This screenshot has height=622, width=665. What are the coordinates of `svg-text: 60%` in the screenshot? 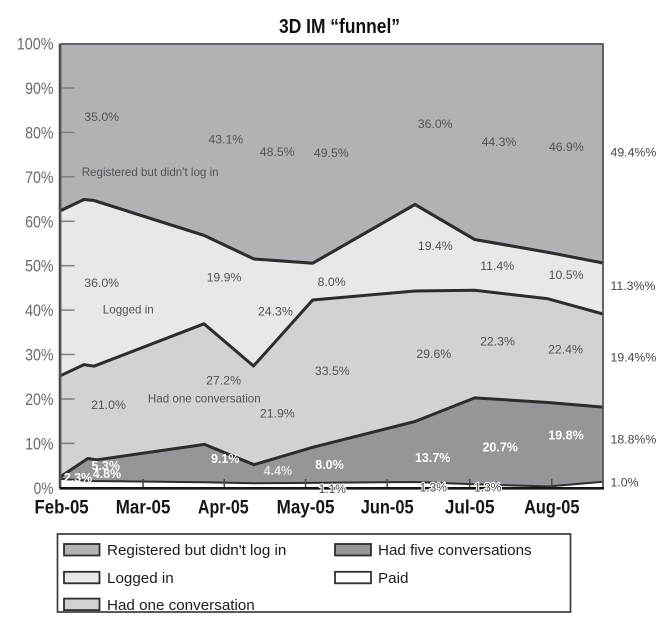 It's located at (39, 222).